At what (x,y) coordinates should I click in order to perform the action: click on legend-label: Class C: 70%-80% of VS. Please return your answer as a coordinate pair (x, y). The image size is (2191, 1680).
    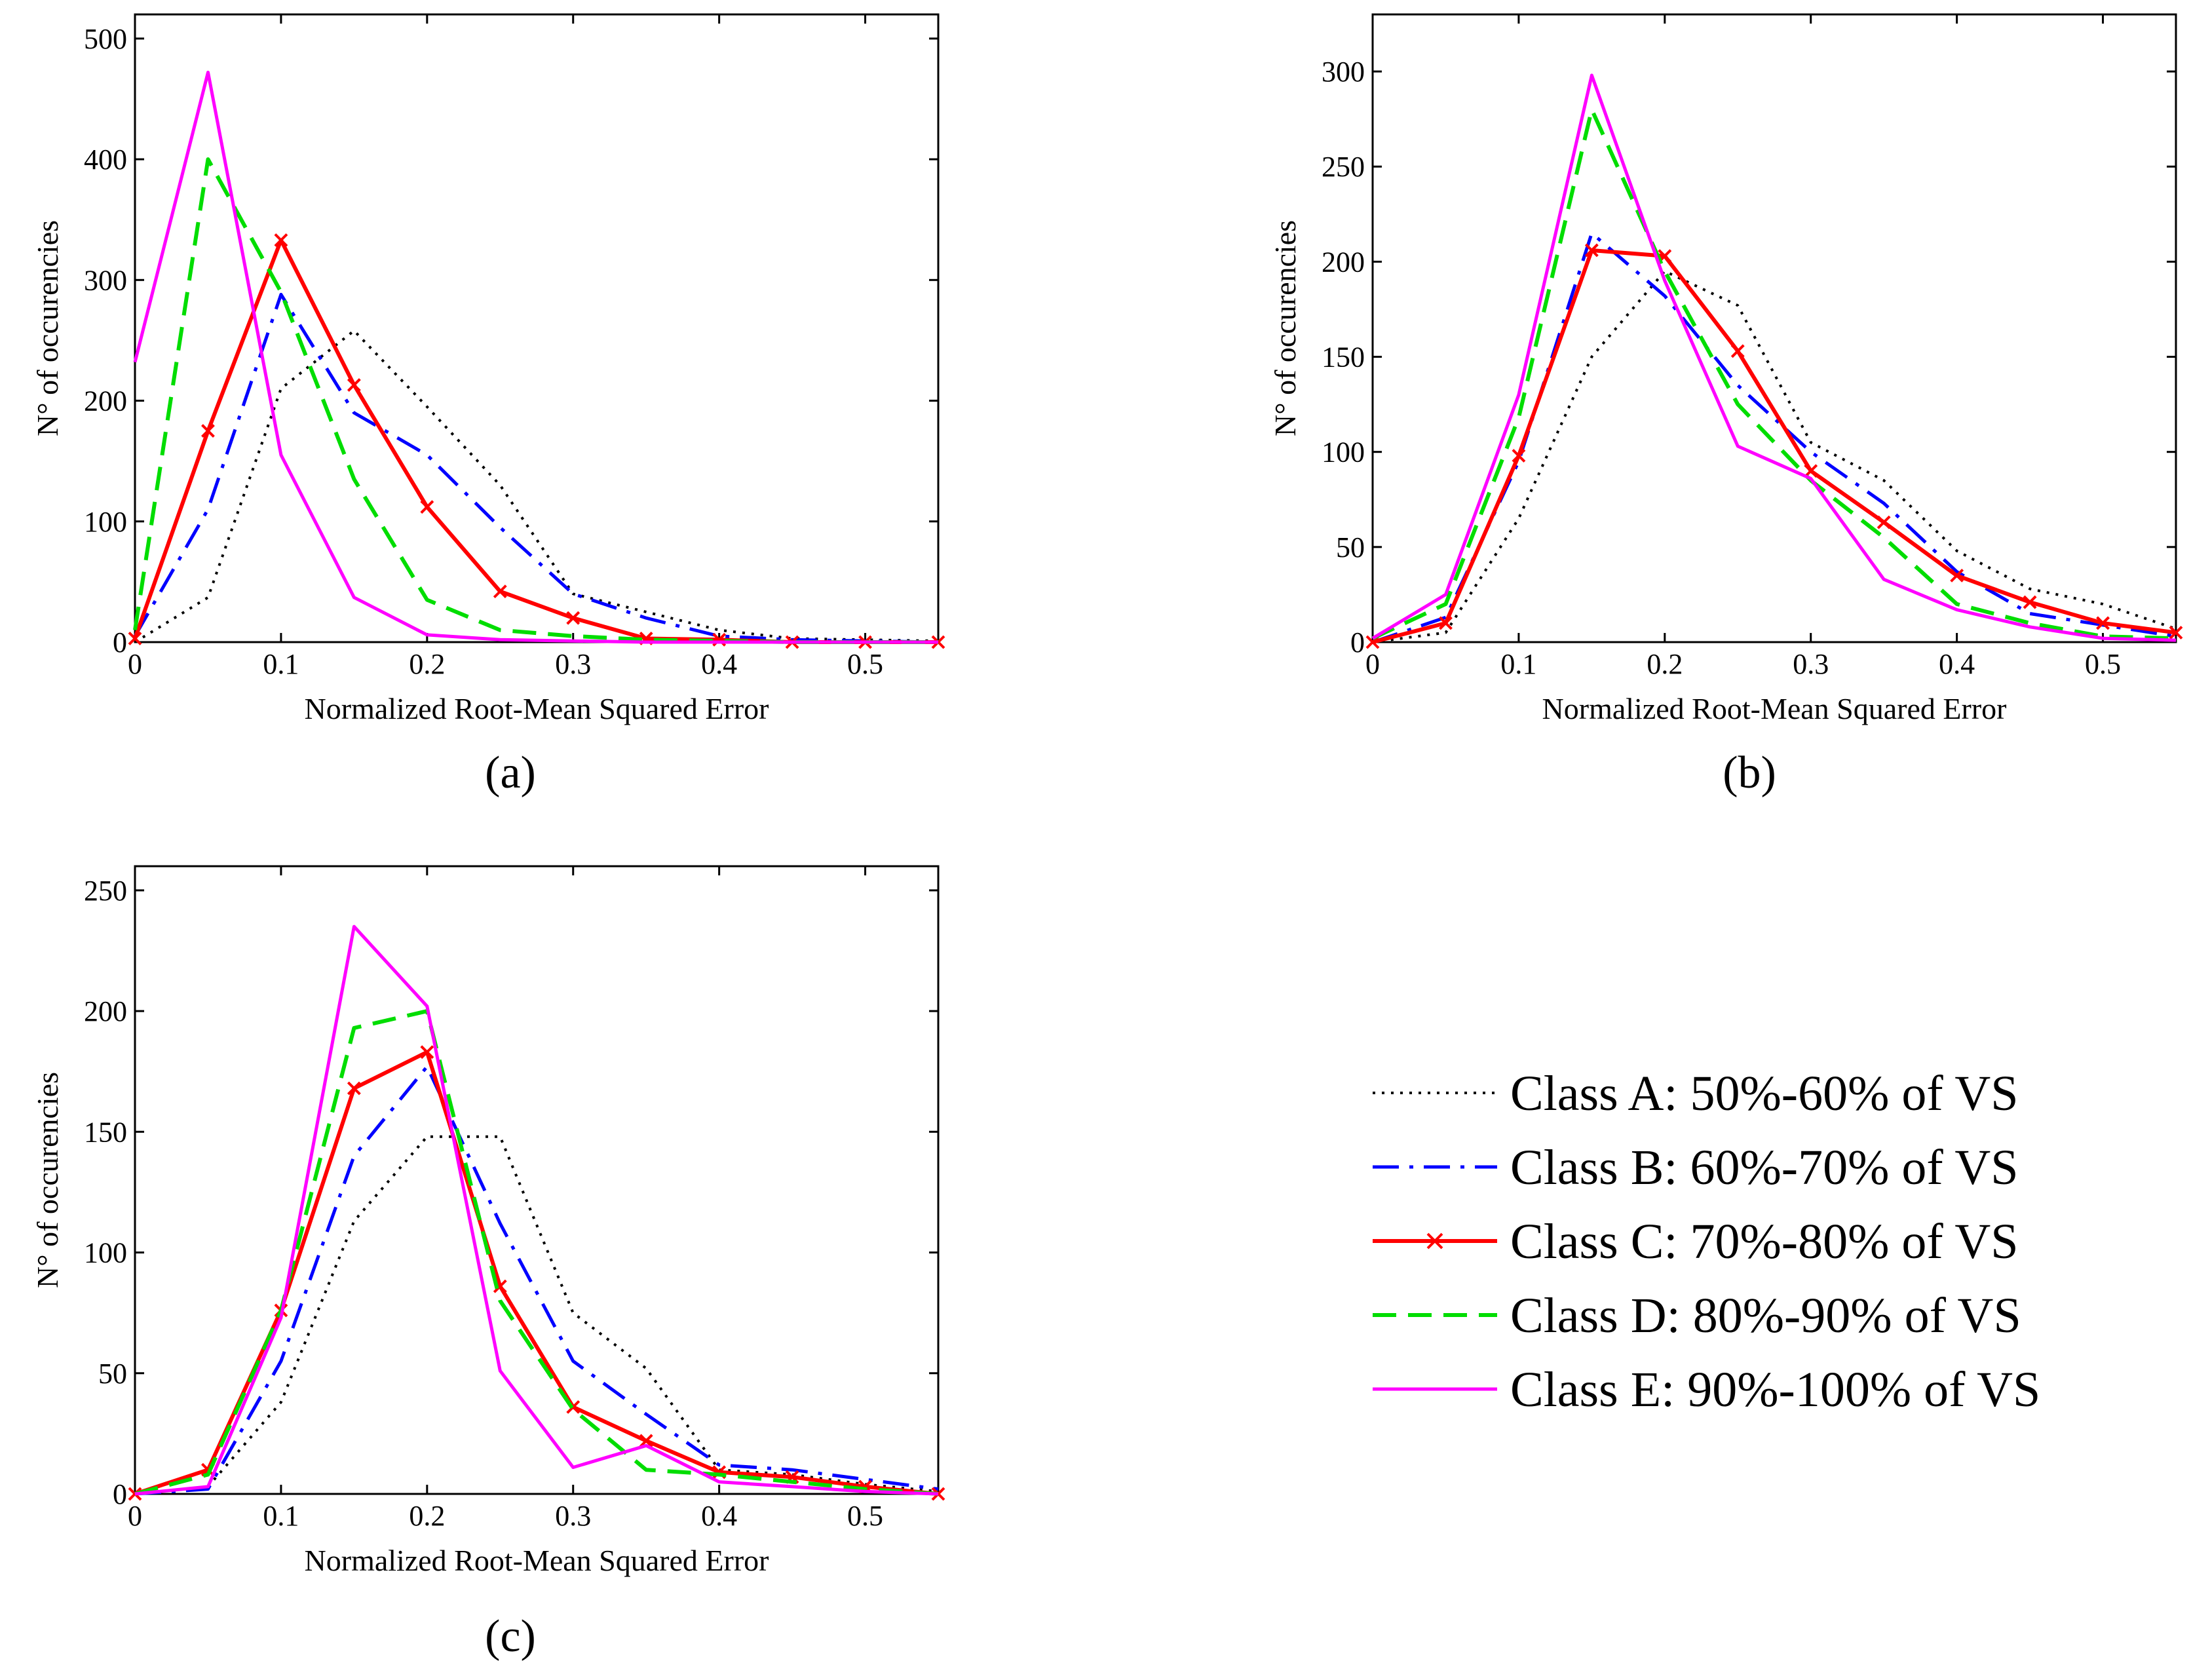
    Looking at the image, I should click on (1764, 1241).